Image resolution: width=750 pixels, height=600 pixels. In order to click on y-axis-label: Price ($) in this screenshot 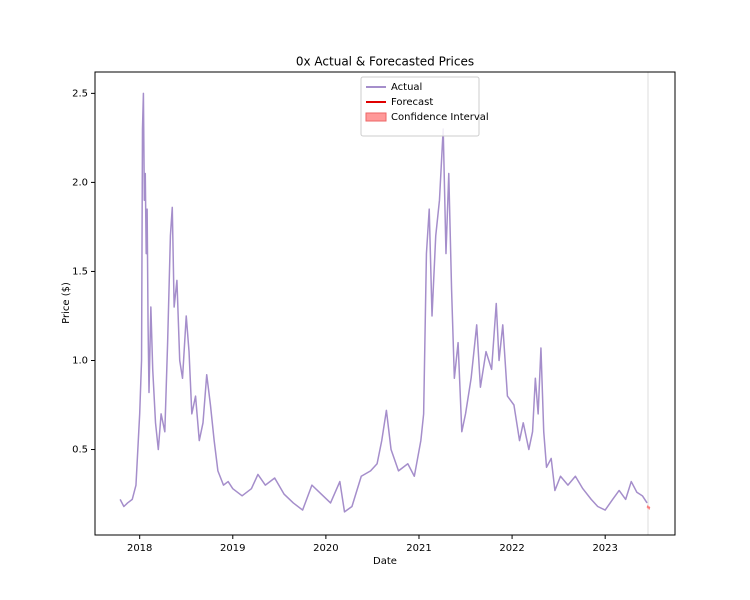, I will do `click(66, 303)`.